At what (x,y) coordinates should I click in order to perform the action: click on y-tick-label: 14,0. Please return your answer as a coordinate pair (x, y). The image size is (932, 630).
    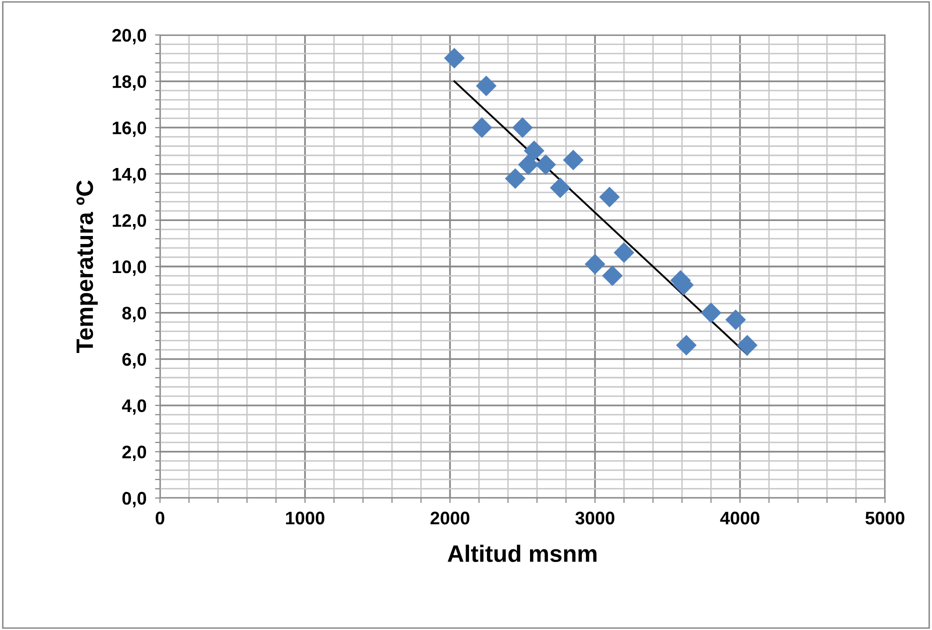
    Looking at the image, I should click on (129, 176).